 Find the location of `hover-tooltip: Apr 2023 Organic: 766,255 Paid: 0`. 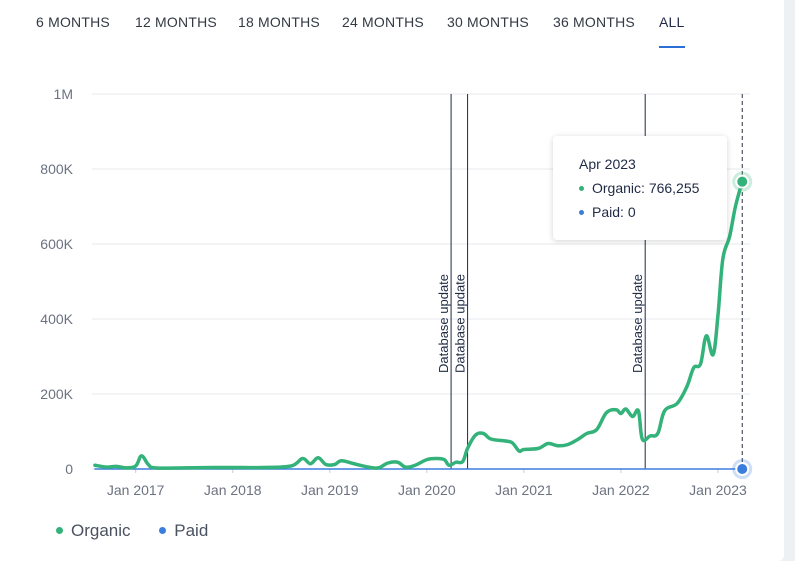

hover-tooltip: Apr 2023 Organic: 766,255 Paid: 0 is located at coordinates (640, 188).